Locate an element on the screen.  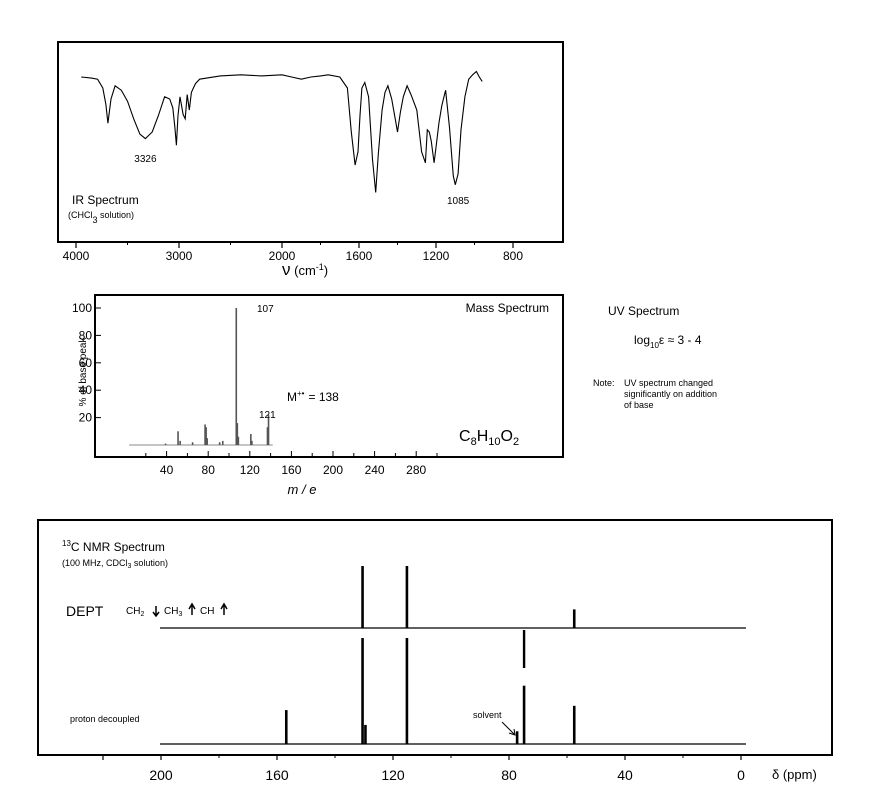
dept-key: CH2 CH3 CH is located at coordinates (177, 610).